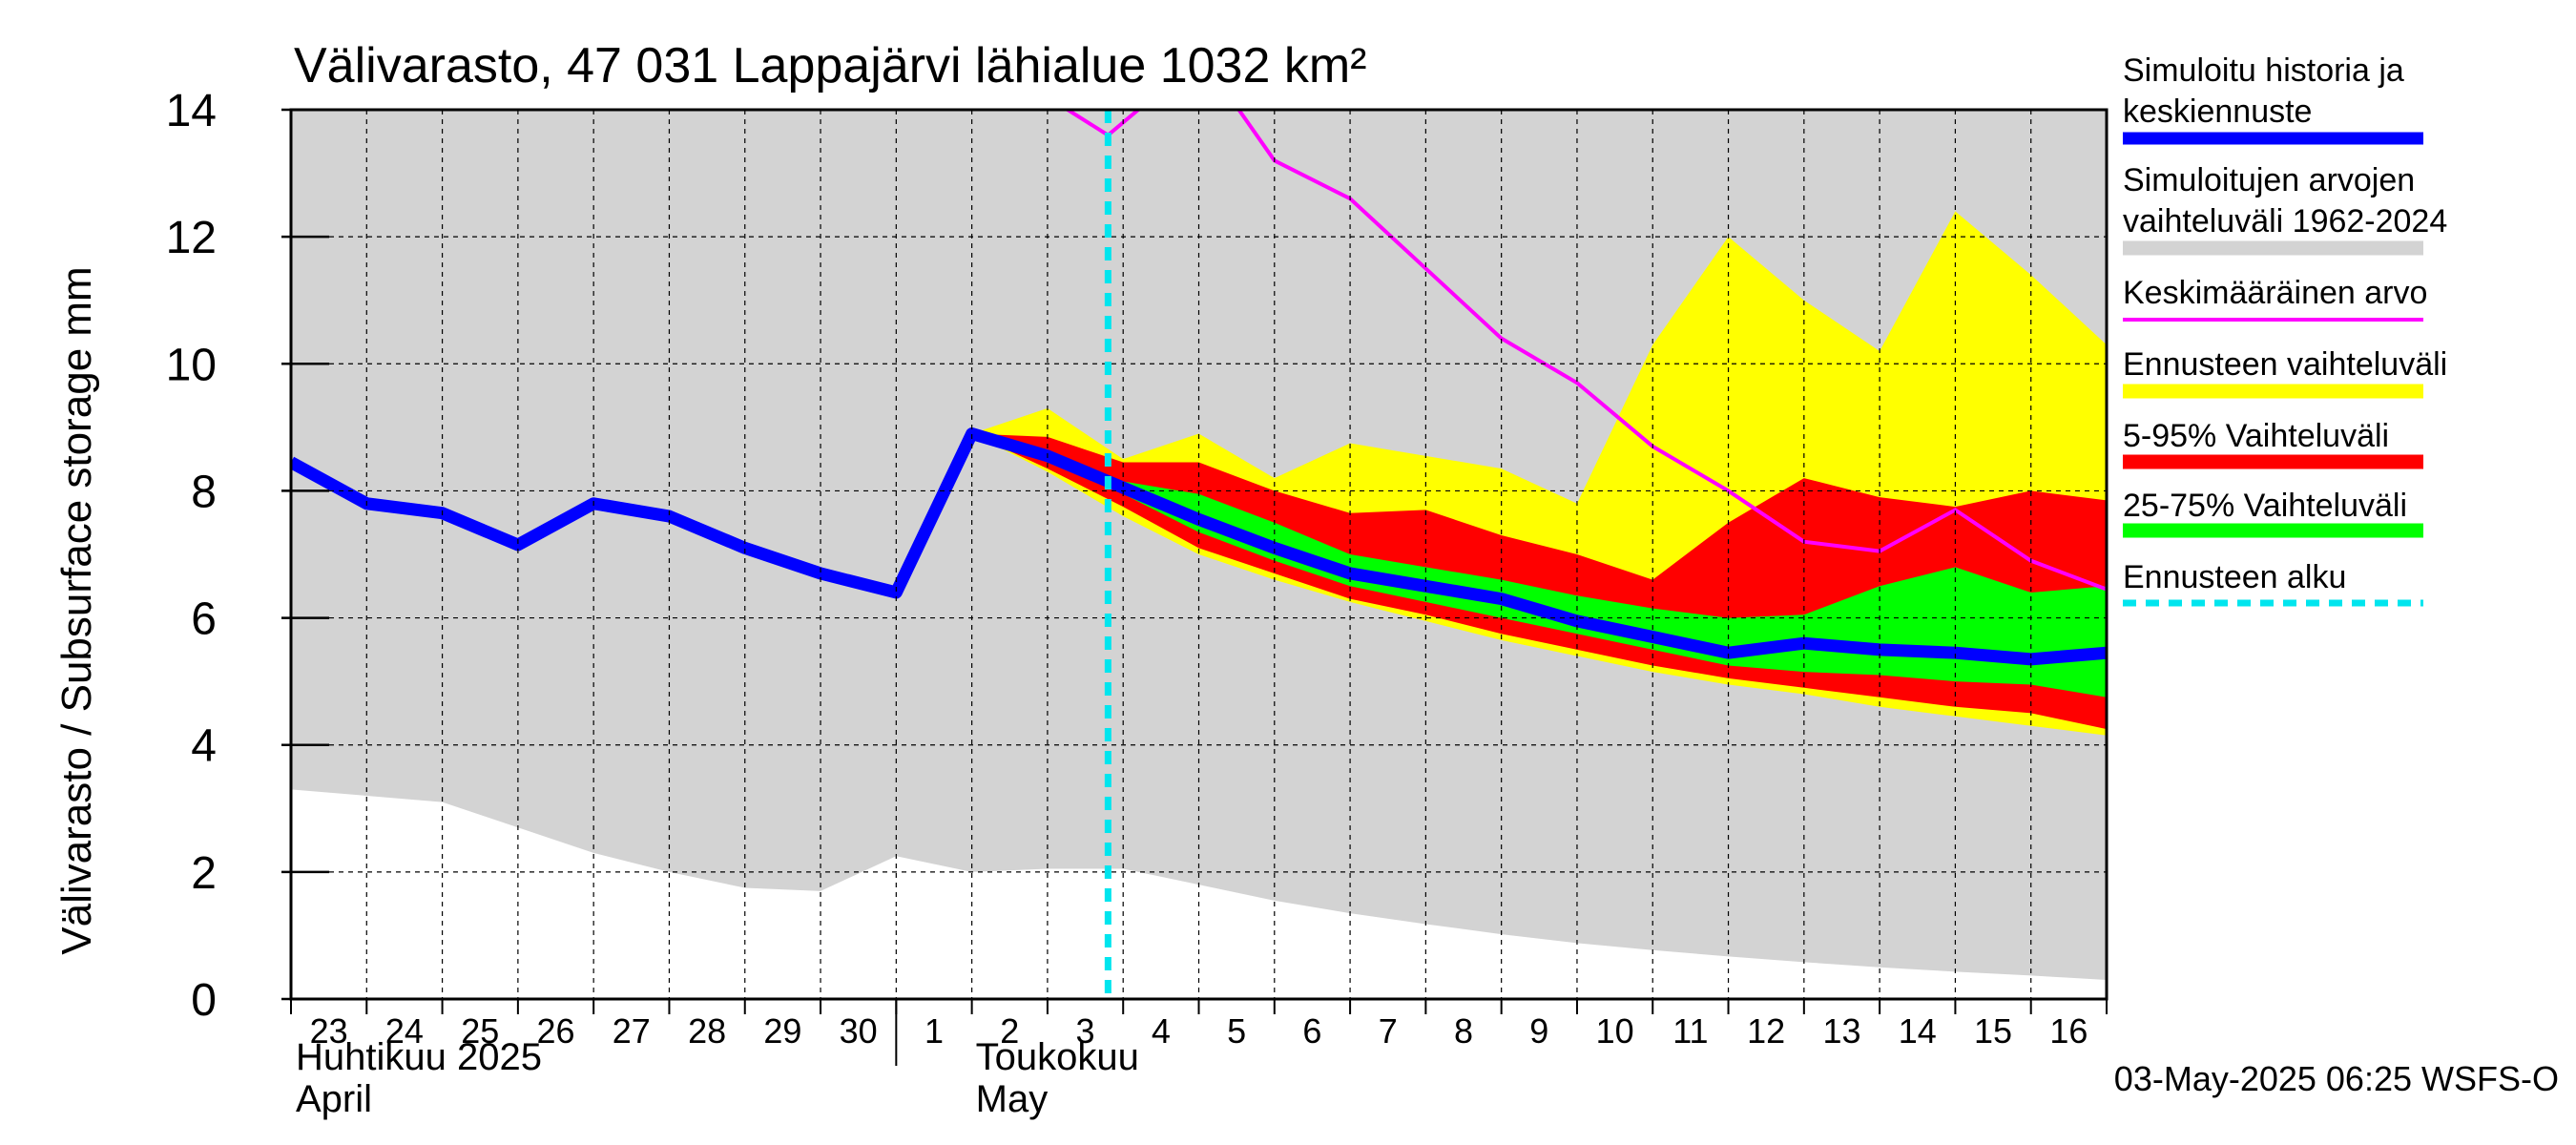 Image resolution: width=2576 pixels, height=1145 pixels. Describe the element at coordinates (2285, 364) in the screenshot. I see `legend-label: Ennusteen vaihteluväli` at that location.